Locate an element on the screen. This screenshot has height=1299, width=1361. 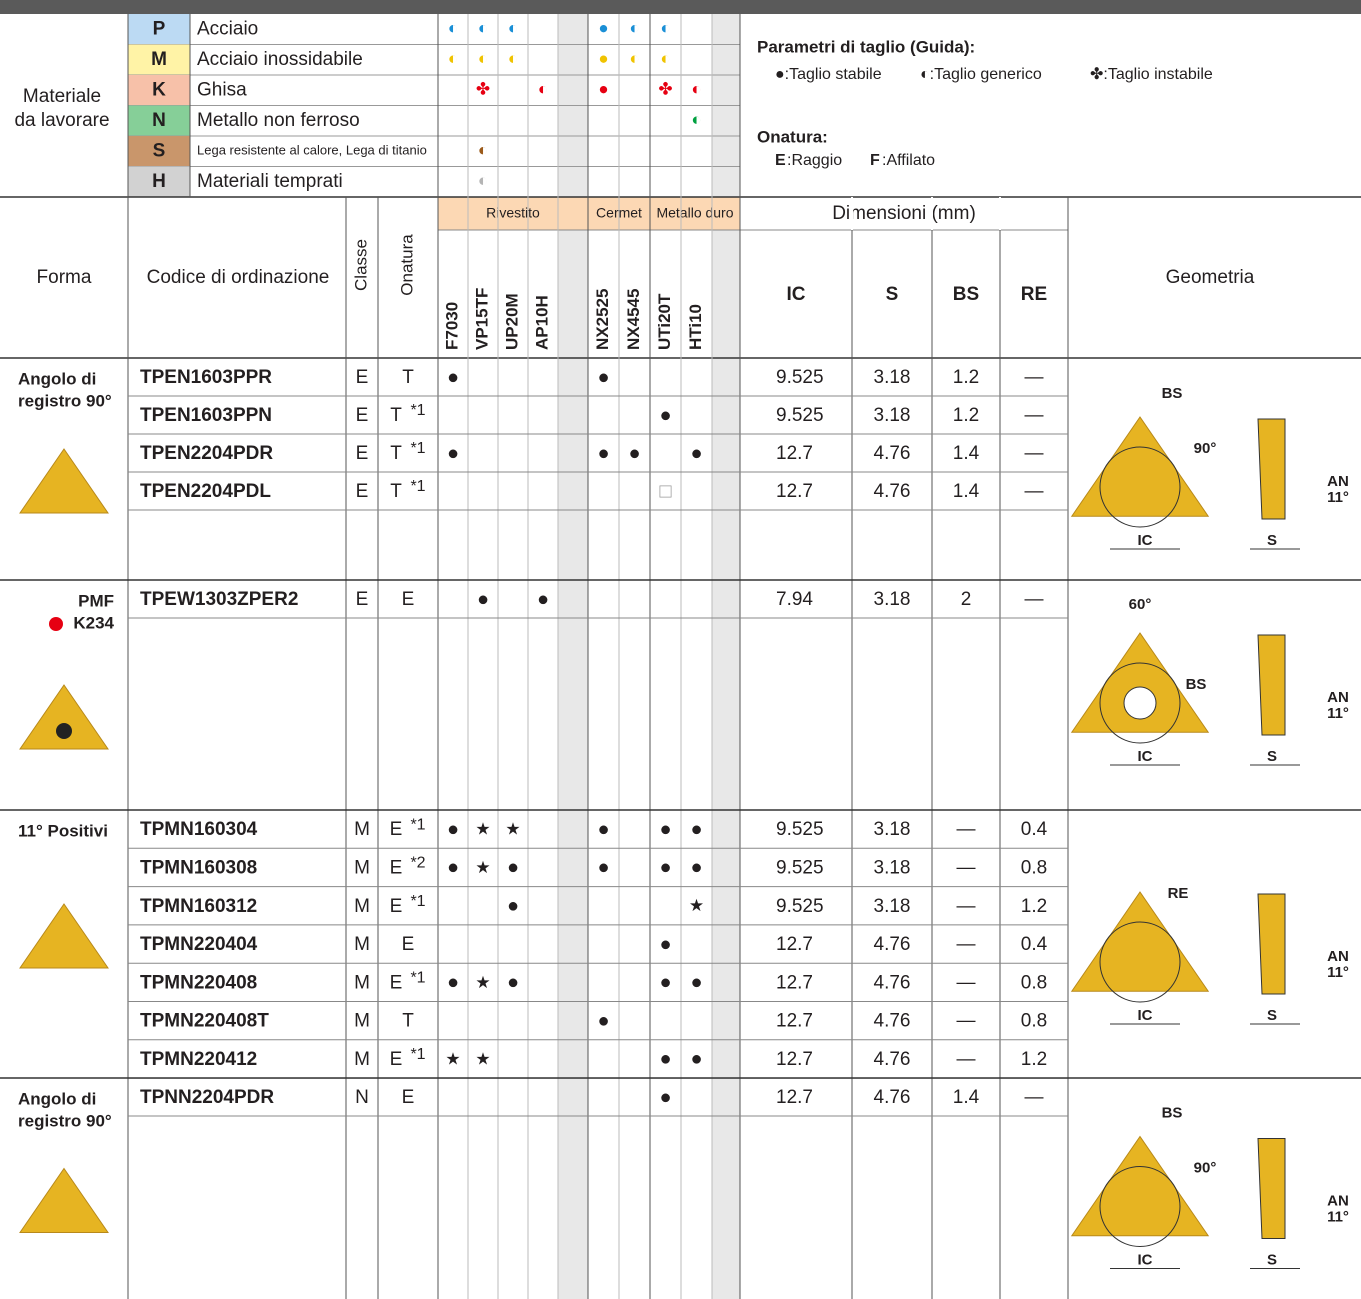
order-code: TPMN220408 is located at coordinates (198, 982).